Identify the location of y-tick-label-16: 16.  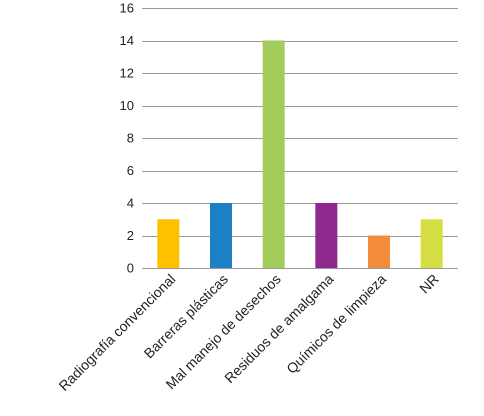
(127, 8).